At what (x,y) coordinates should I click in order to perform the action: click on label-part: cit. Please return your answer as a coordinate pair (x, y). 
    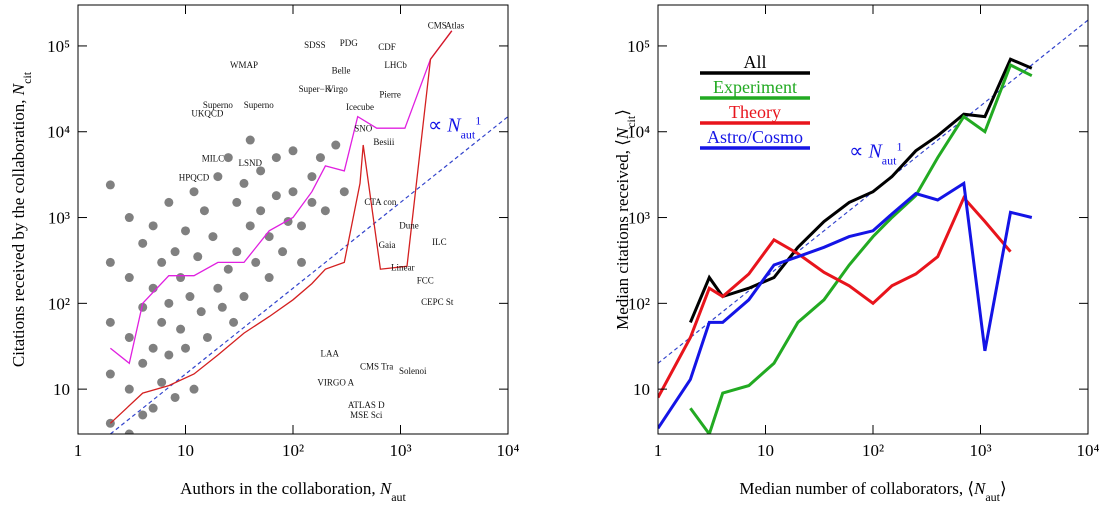
    Looking at the image, I should click on (631, 121).